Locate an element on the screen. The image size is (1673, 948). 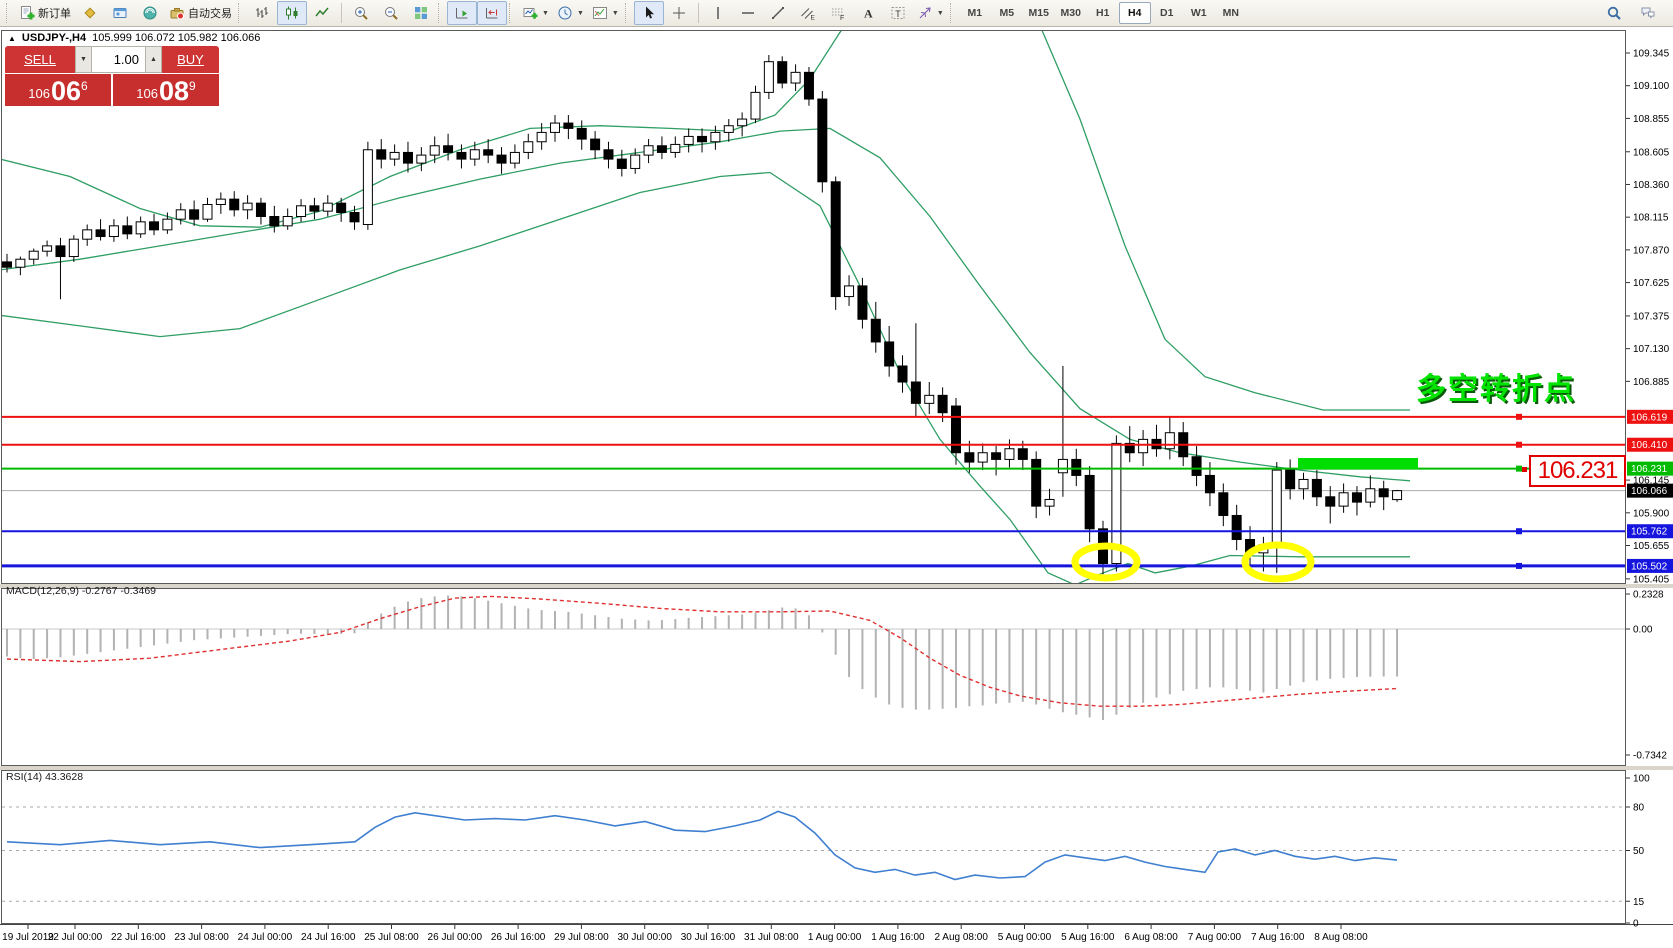
timeframe-button-m5: M5 is located at coordinates (1007, 13).